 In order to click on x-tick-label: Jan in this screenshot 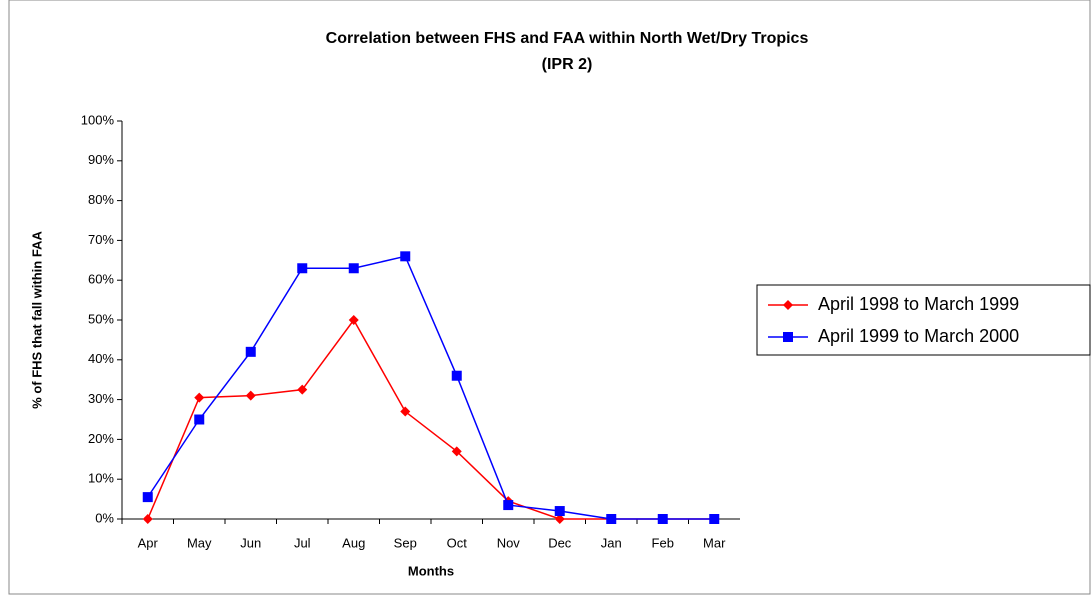, I will do `click(611, 542)`.